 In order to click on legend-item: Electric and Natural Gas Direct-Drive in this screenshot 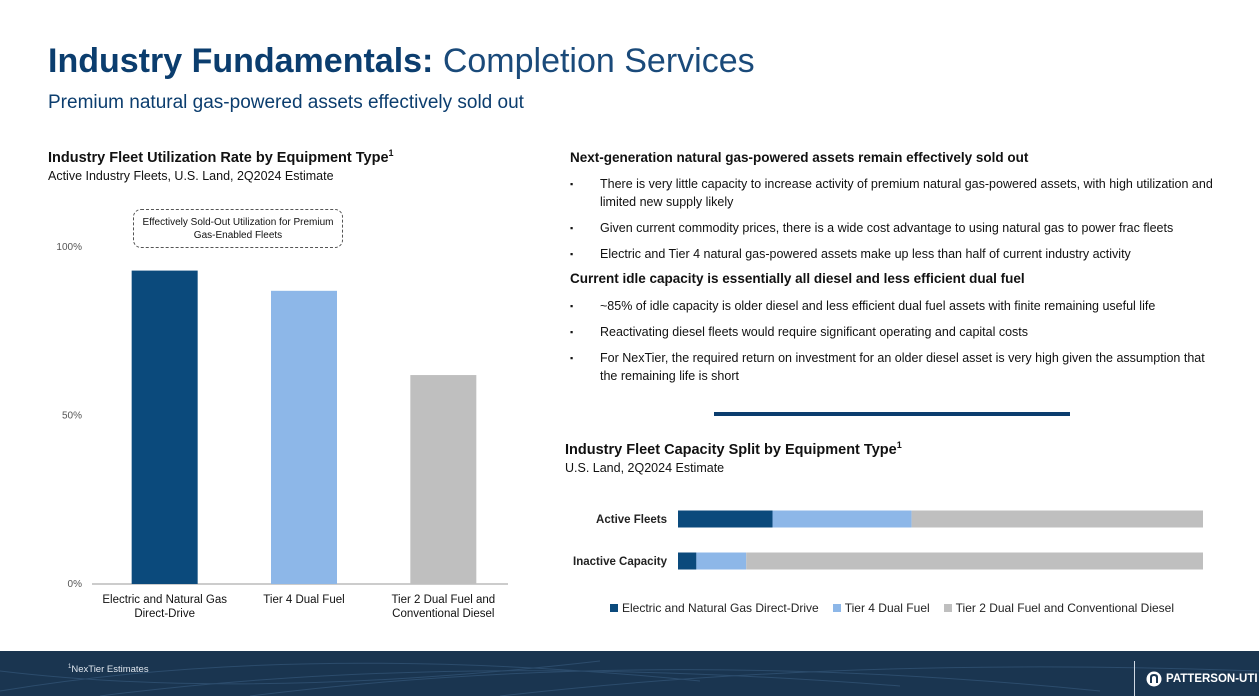, I will do `click(714, 608)`.